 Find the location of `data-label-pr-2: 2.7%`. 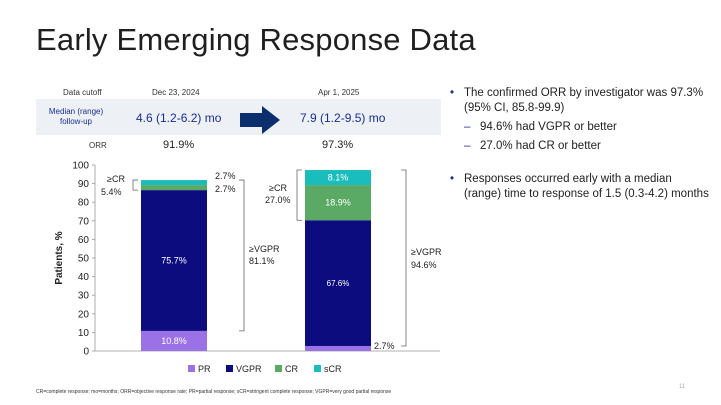

data-label-pr-2: 2.7% is located at coordinates (384, 346).